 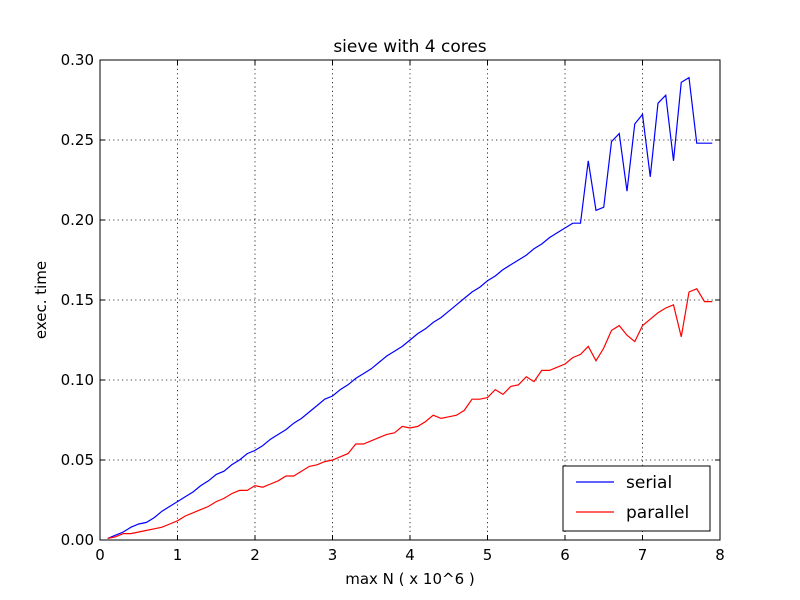 I want to click on y-tick-label: 0.15, so click(x=77, y=300).